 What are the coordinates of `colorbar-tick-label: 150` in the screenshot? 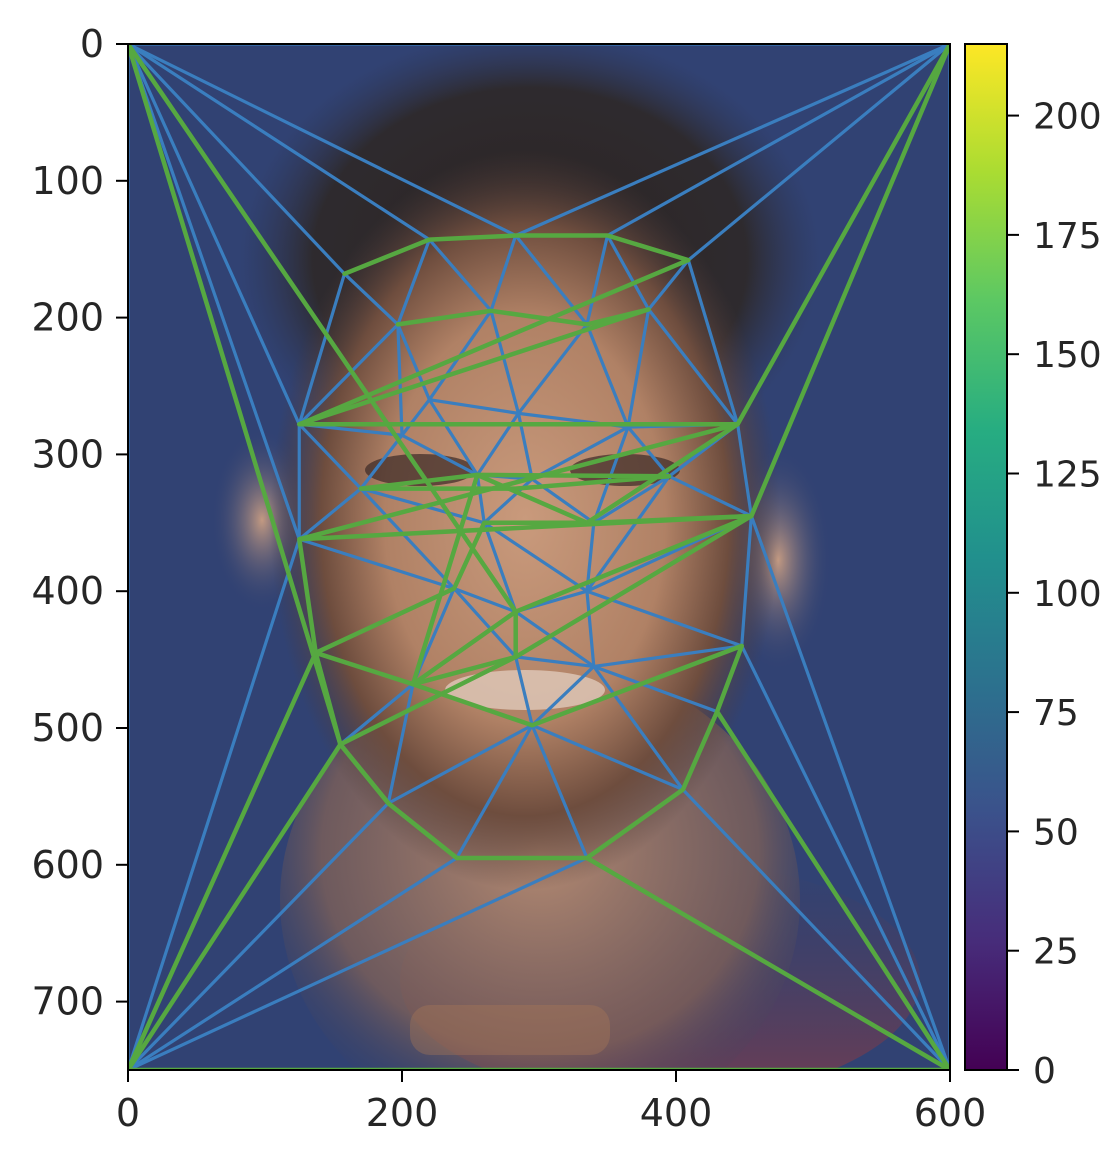 It's located at (1067, 355).